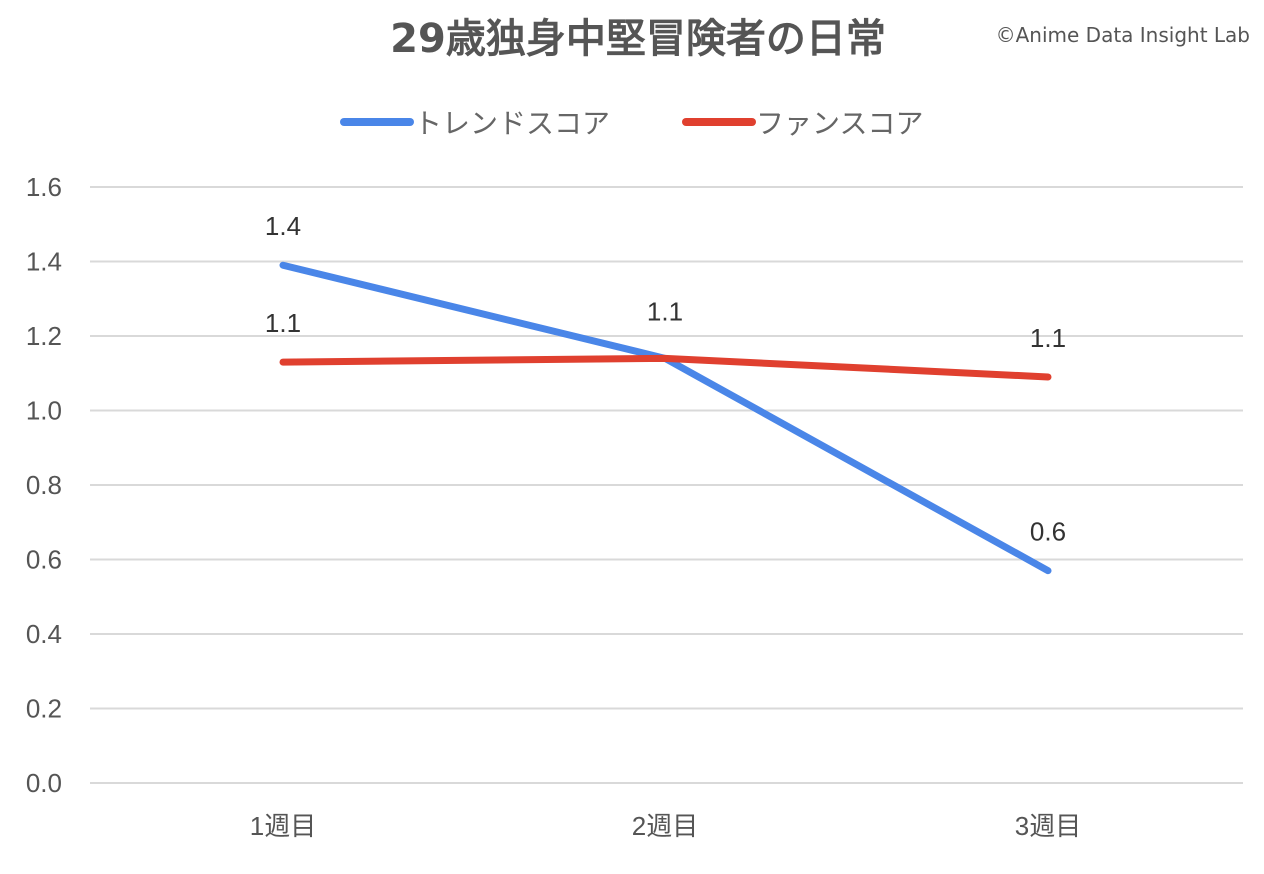  What do you see at coordinates (1123, 35) in the screenshot?
I see `credit-text: ©Anime Data Insight Lab` at bounding box center [1123, 35].